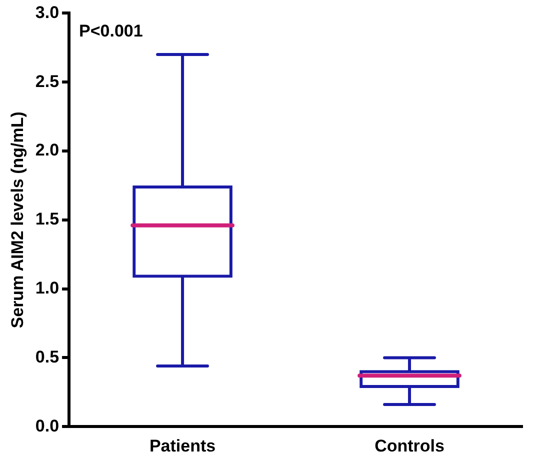 This screenshot has height=464, width=533. What do you see at coordinates (47, 150) in the screenshot?
I see `y-tick-label: 2.0` at bounding box center [47, 150].